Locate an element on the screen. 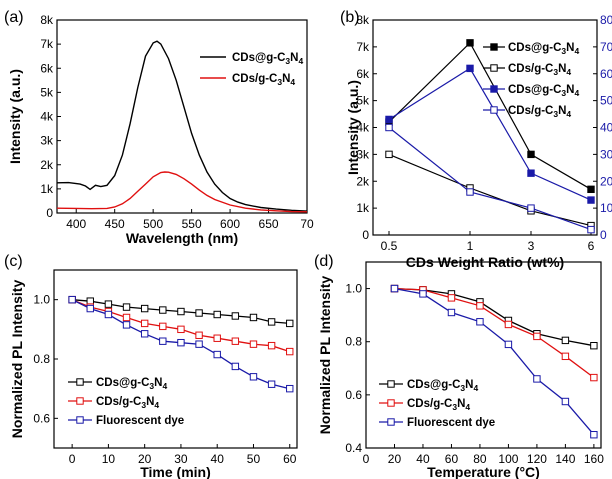  panel-d-xlabel: Temperature (°C) is located at coordinates (483, 471).